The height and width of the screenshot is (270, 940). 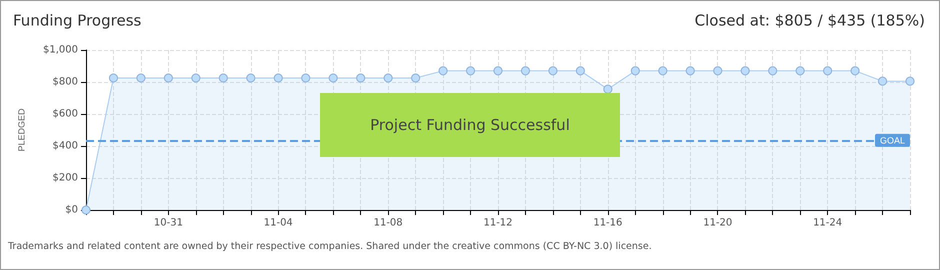 I want to click on y-axis-title: PLEDGED, so click(x=21, y=130).